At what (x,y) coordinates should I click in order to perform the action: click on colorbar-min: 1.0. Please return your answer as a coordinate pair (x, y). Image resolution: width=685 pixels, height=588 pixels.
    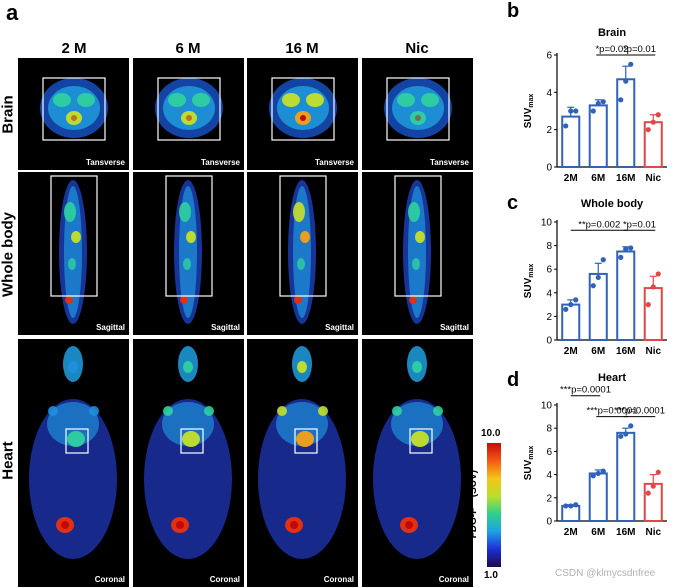
    Looking at the image, I should click on (491, 575).